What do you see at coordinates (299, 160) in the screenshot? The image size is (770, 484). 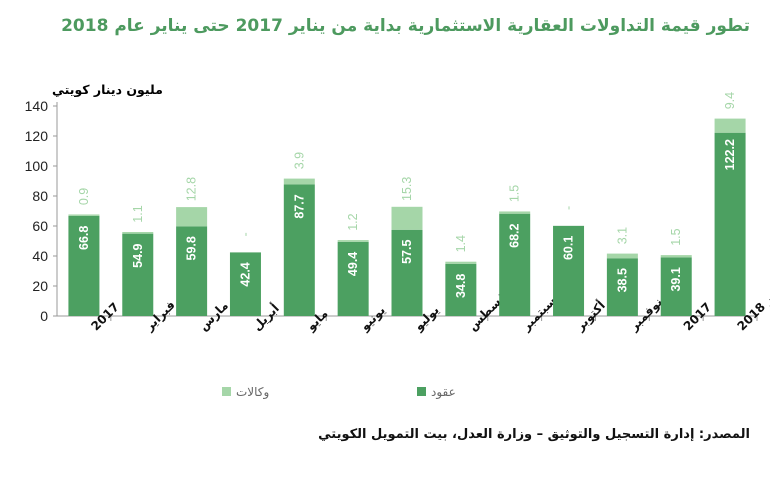 I see `data-label-agencies: 3.9` at bounding box center [299, 160].